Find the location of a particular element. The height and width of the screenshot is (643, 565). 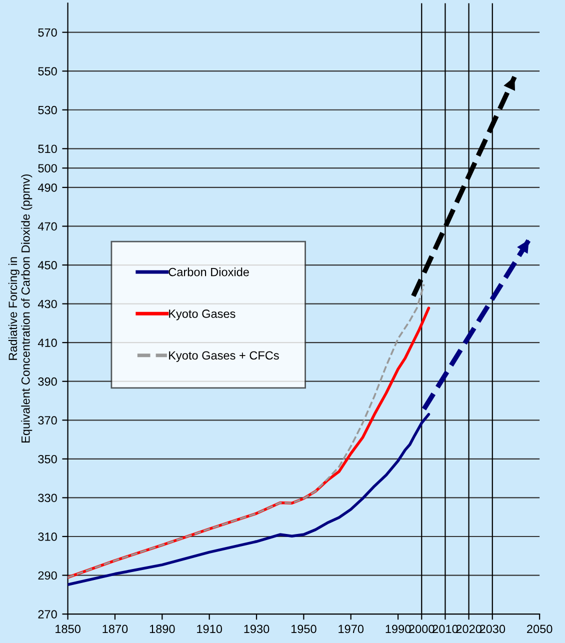

legend-label: Kyoto Gases + CFCs is located at coordinates (224, 356).